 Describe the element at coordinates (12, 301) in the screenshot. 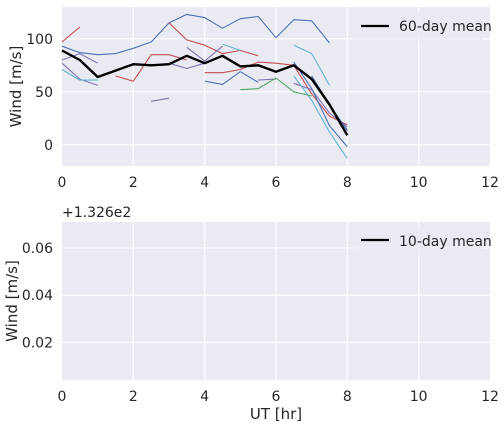

I see `bottom-y-axis-label: Wind [m/s]` at that location.